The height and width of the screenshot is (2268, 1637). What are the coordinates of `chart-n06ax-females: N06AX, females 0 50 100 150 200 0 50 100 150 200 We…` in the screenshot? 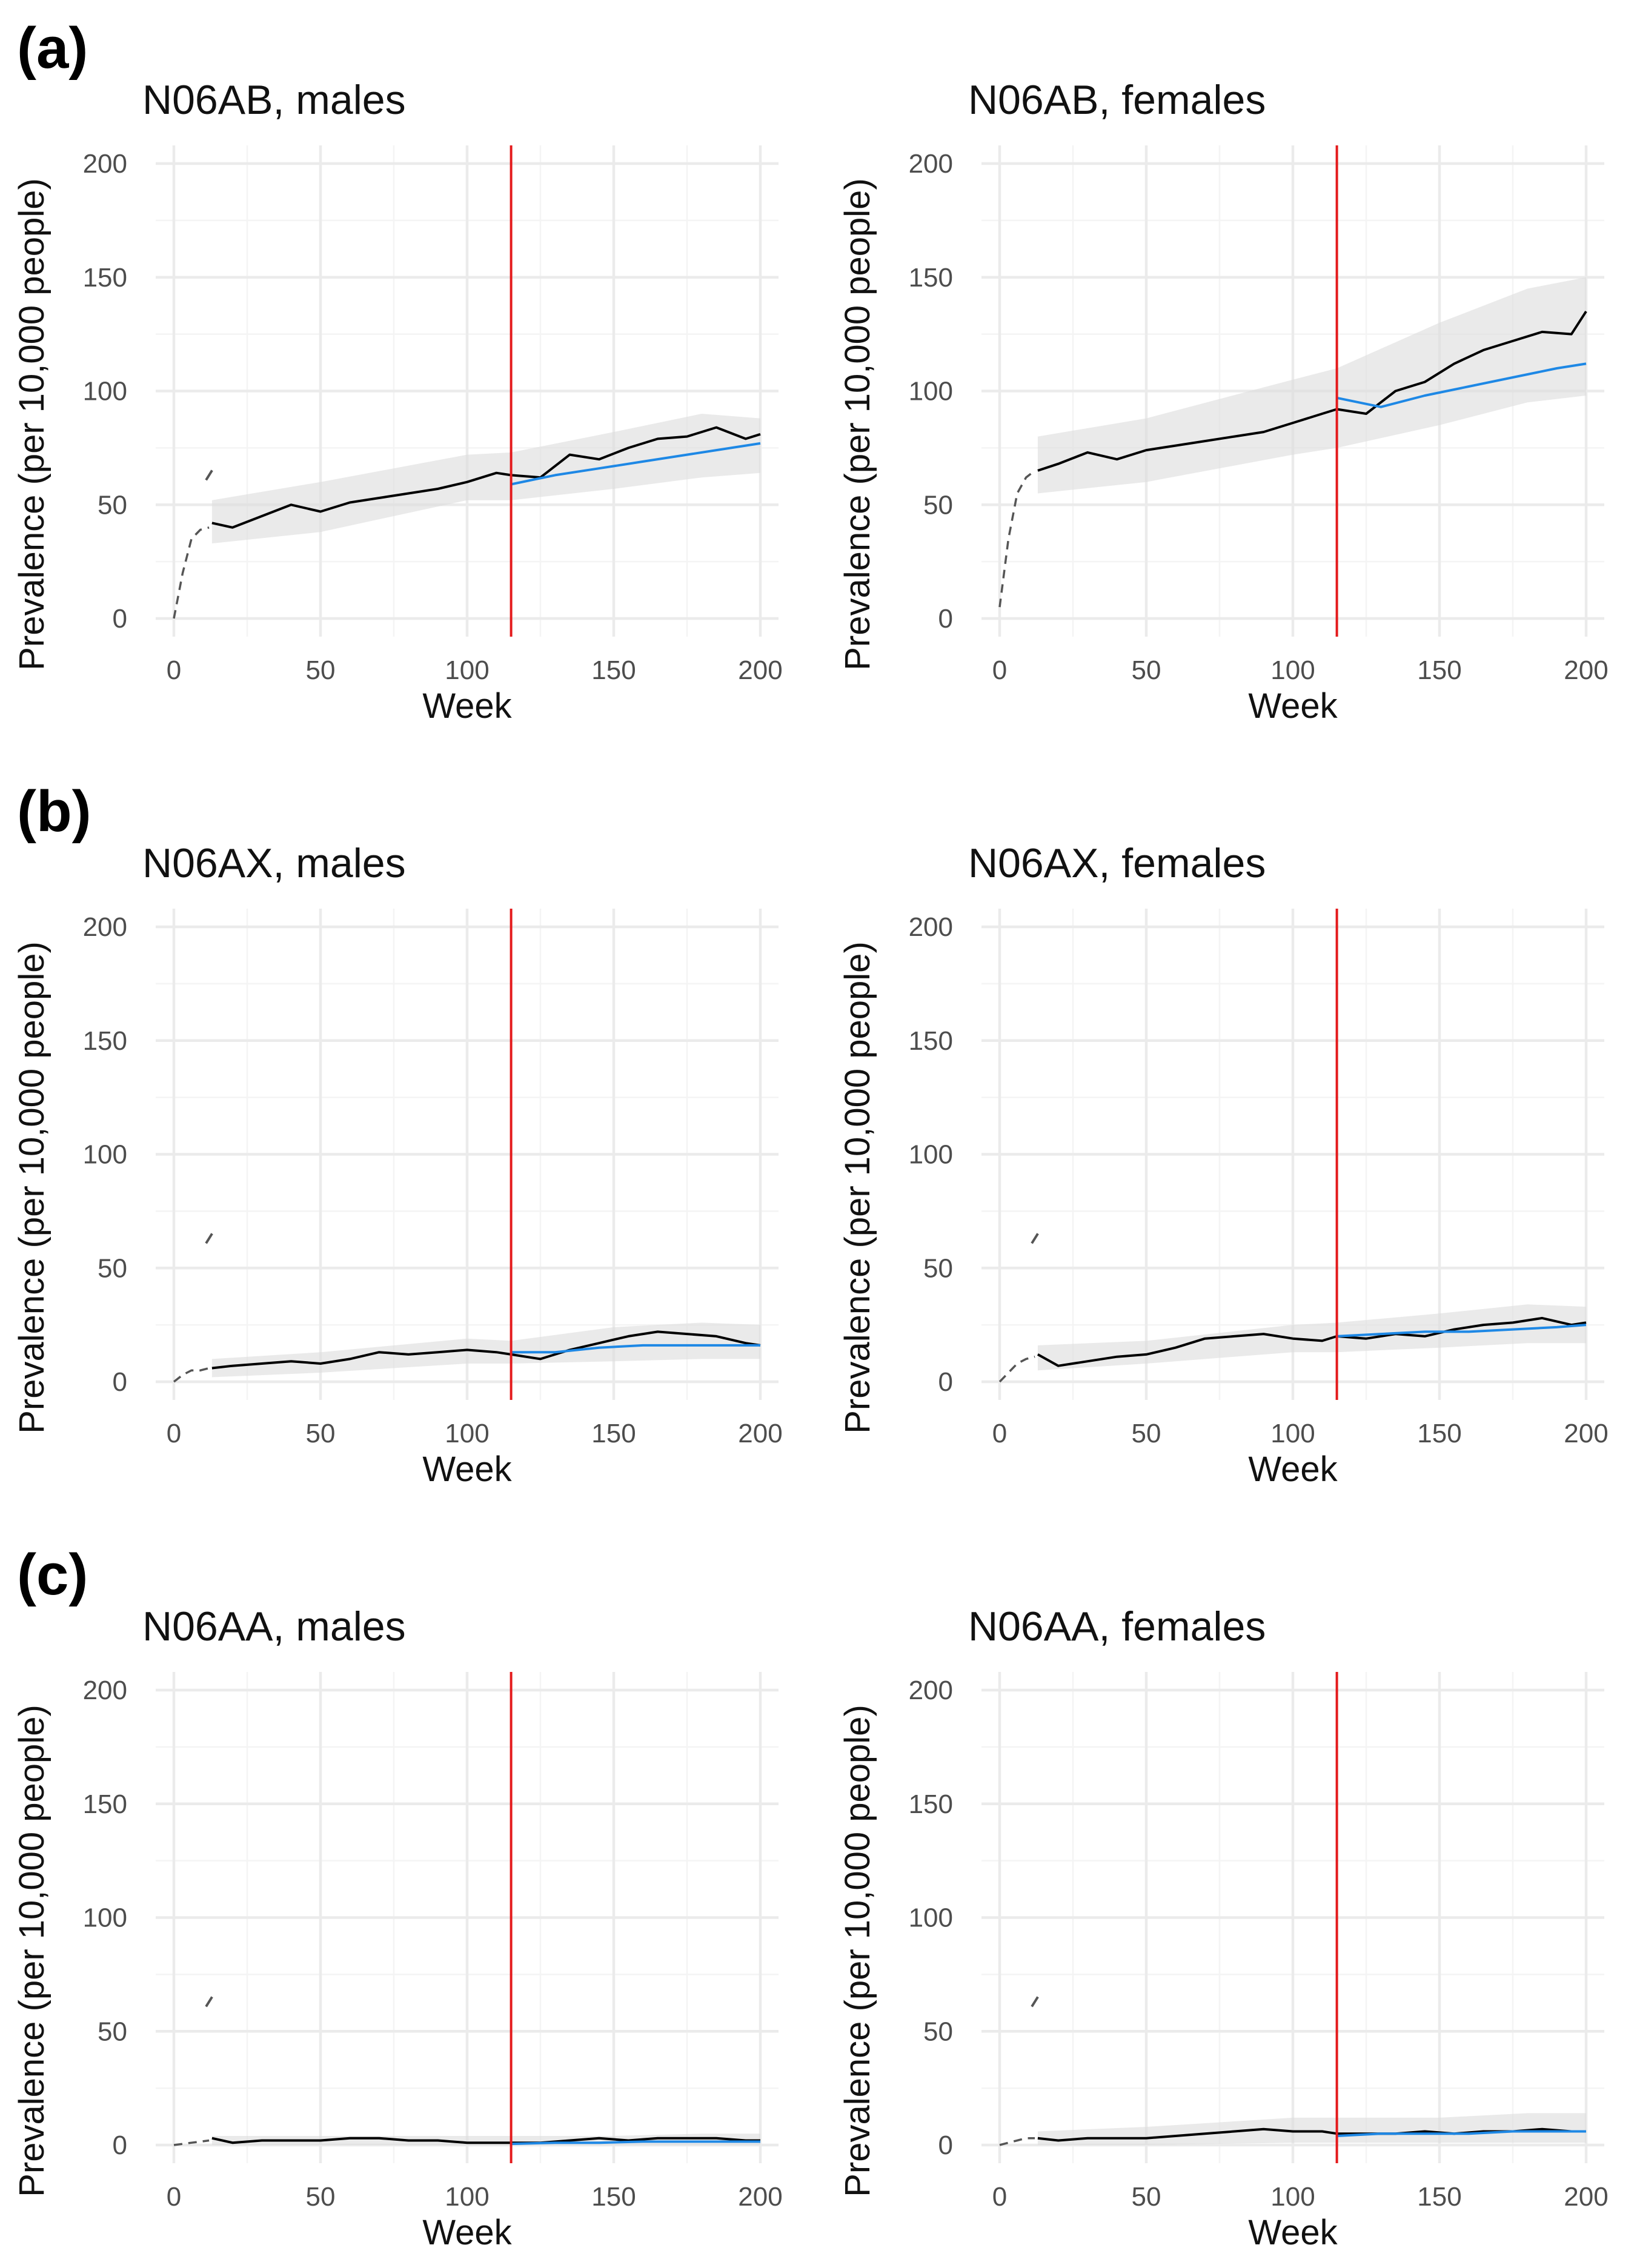 It's located at (1223, 1164).